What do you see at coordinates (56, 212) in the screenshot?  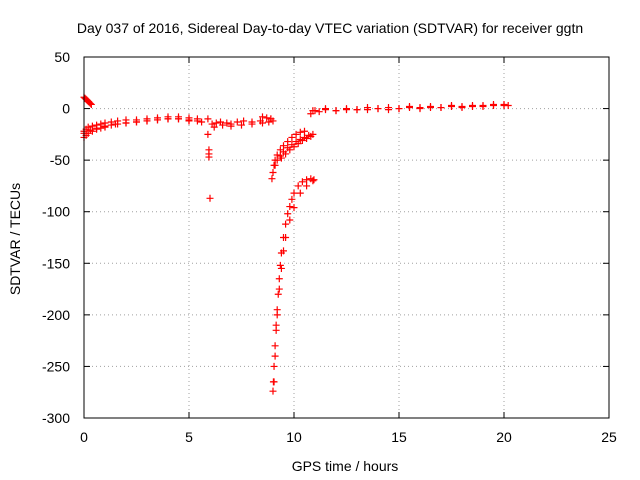 I see `y-tick-label: -100` at bounding box center [56, 212].